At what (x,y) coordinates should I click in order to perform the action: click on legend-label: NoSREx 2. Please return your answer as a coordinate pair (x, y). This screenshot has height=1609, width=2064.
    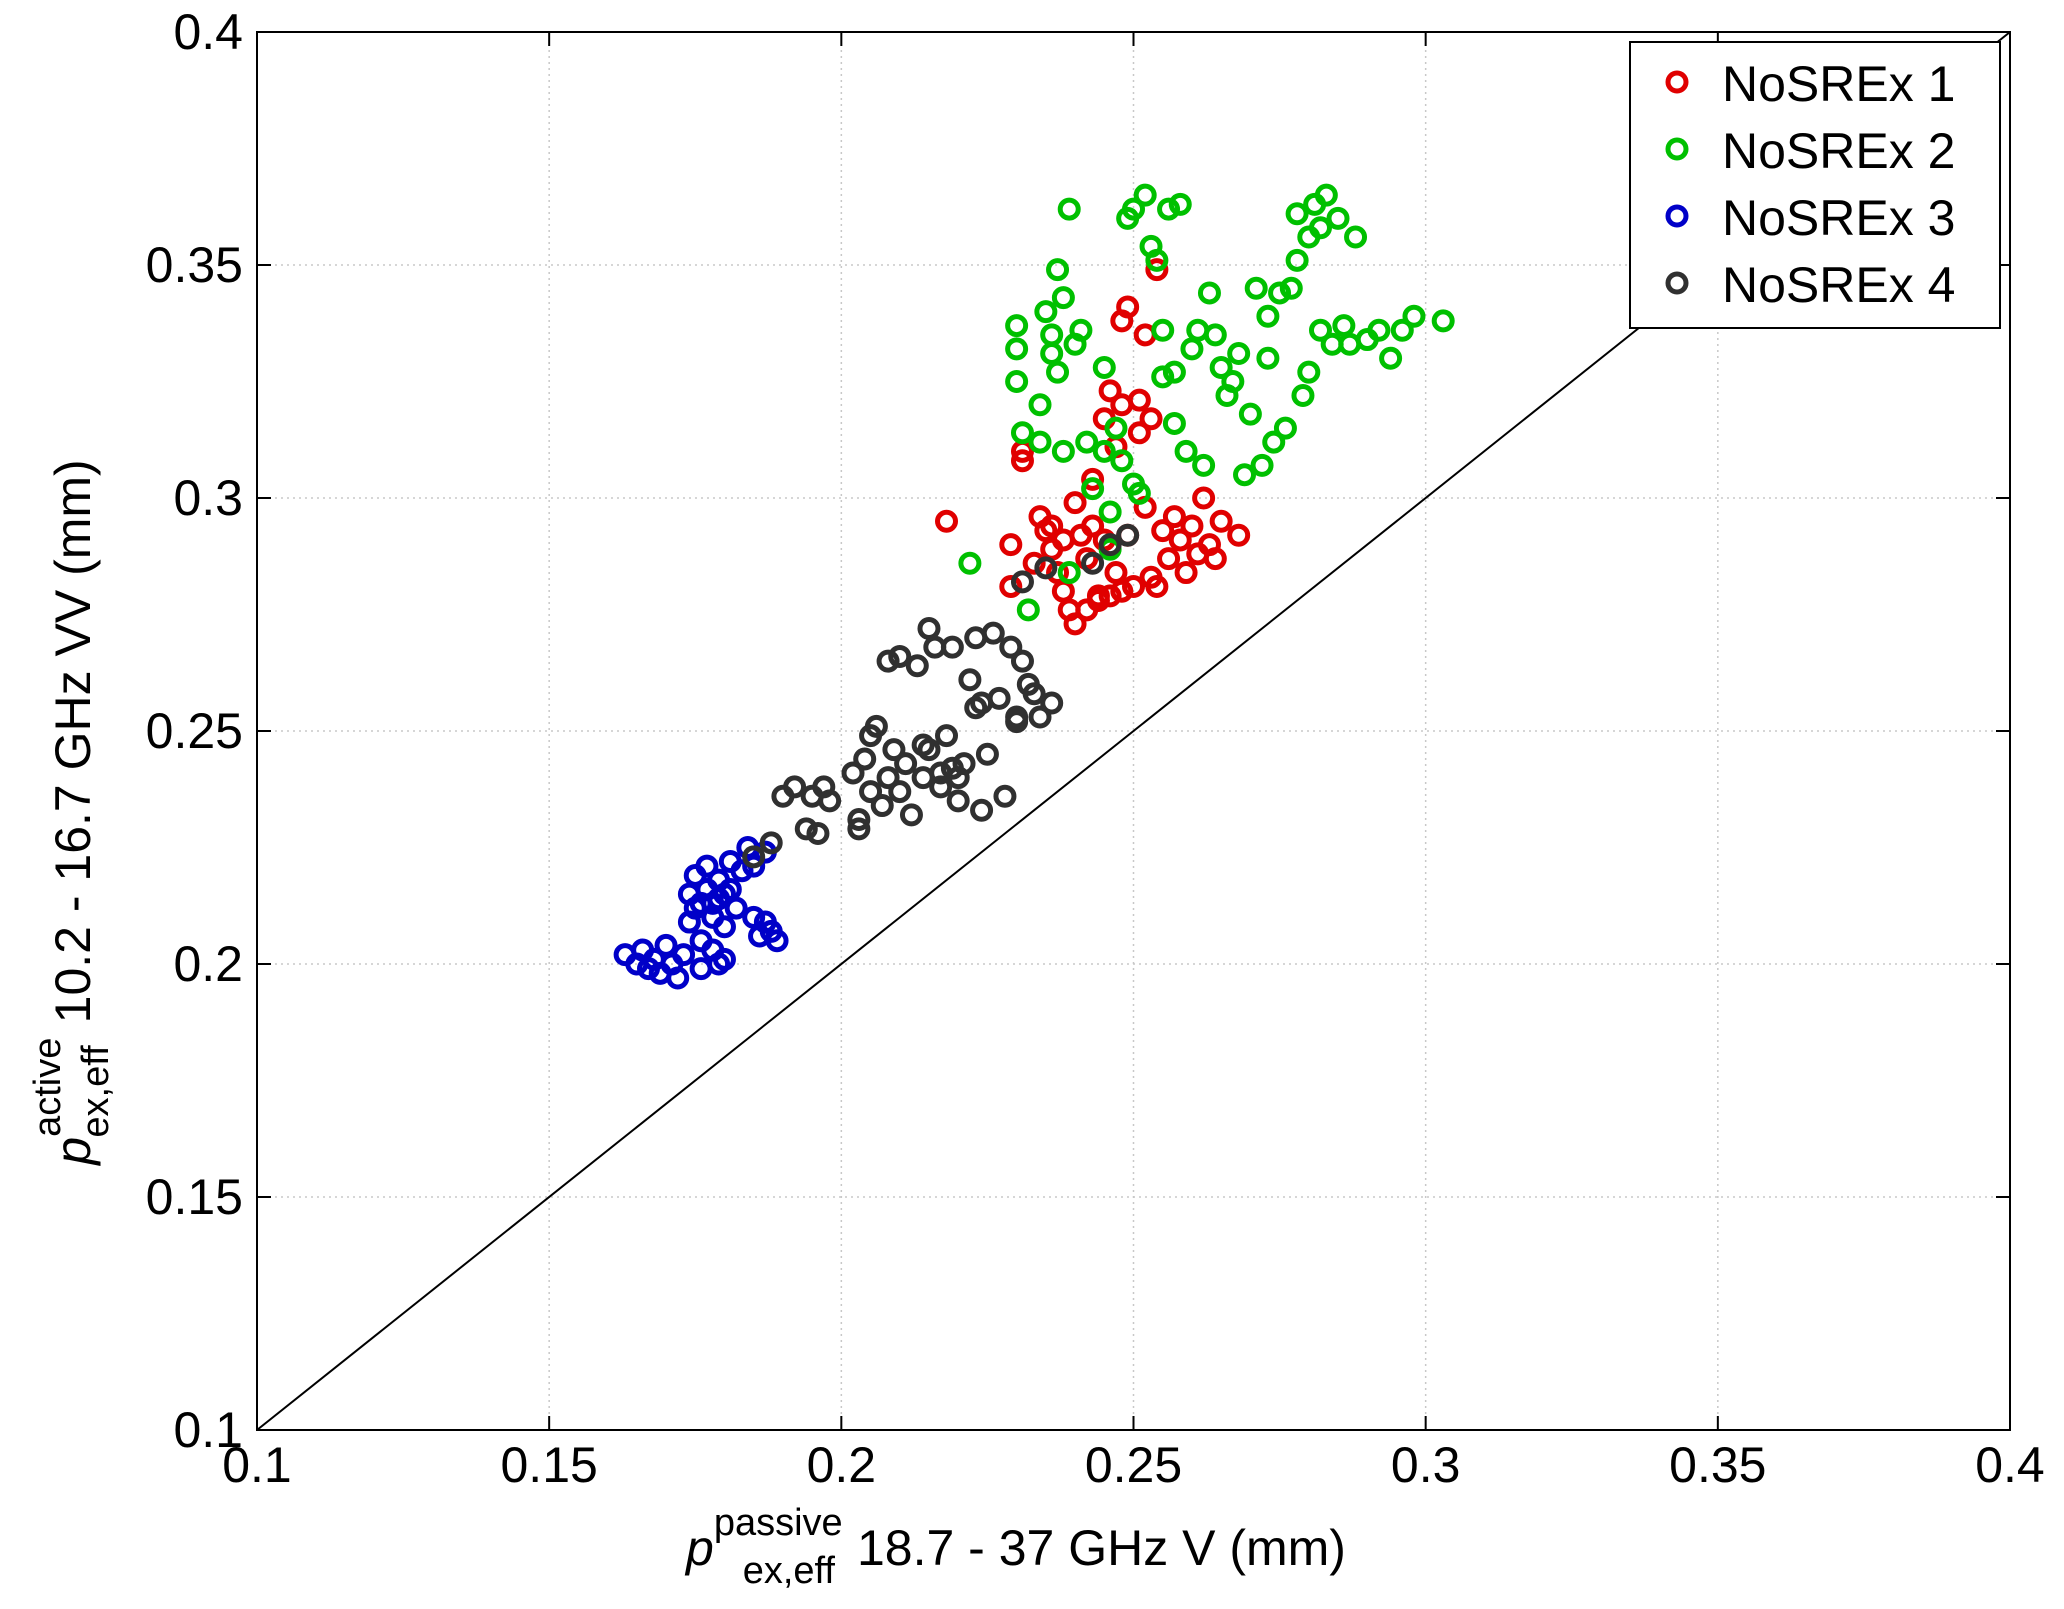
    Looking at the image, I should click on (1838, 151).